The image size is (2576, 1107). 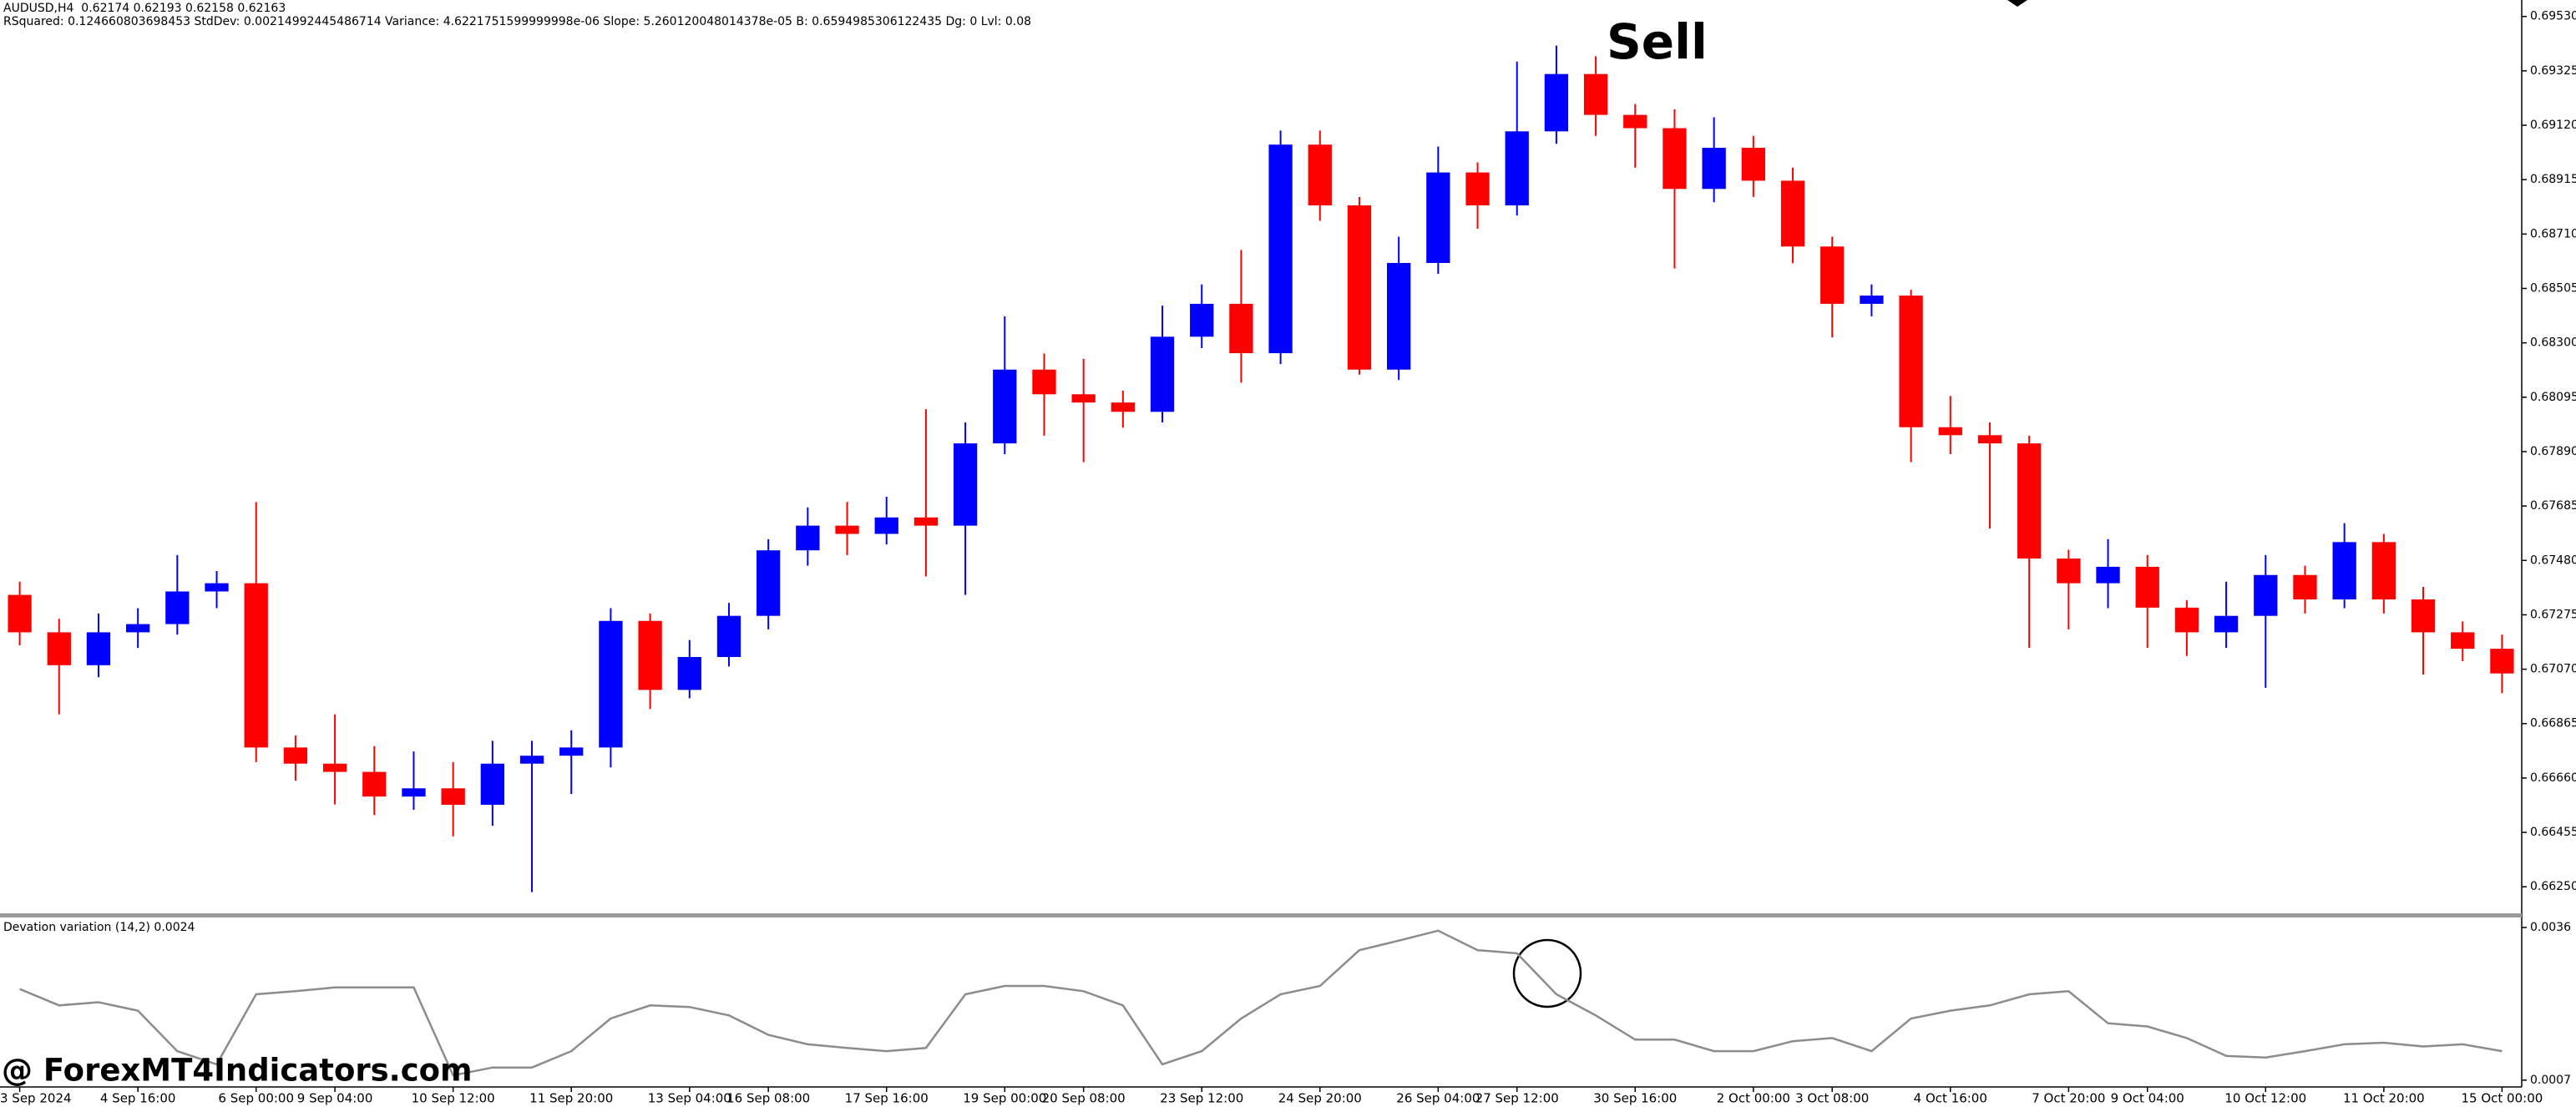 What do you see at coordinates (2553, 343) in the screenshot?
I see `y-tick-label: 0.68300` at bounding box center [2553, 343].